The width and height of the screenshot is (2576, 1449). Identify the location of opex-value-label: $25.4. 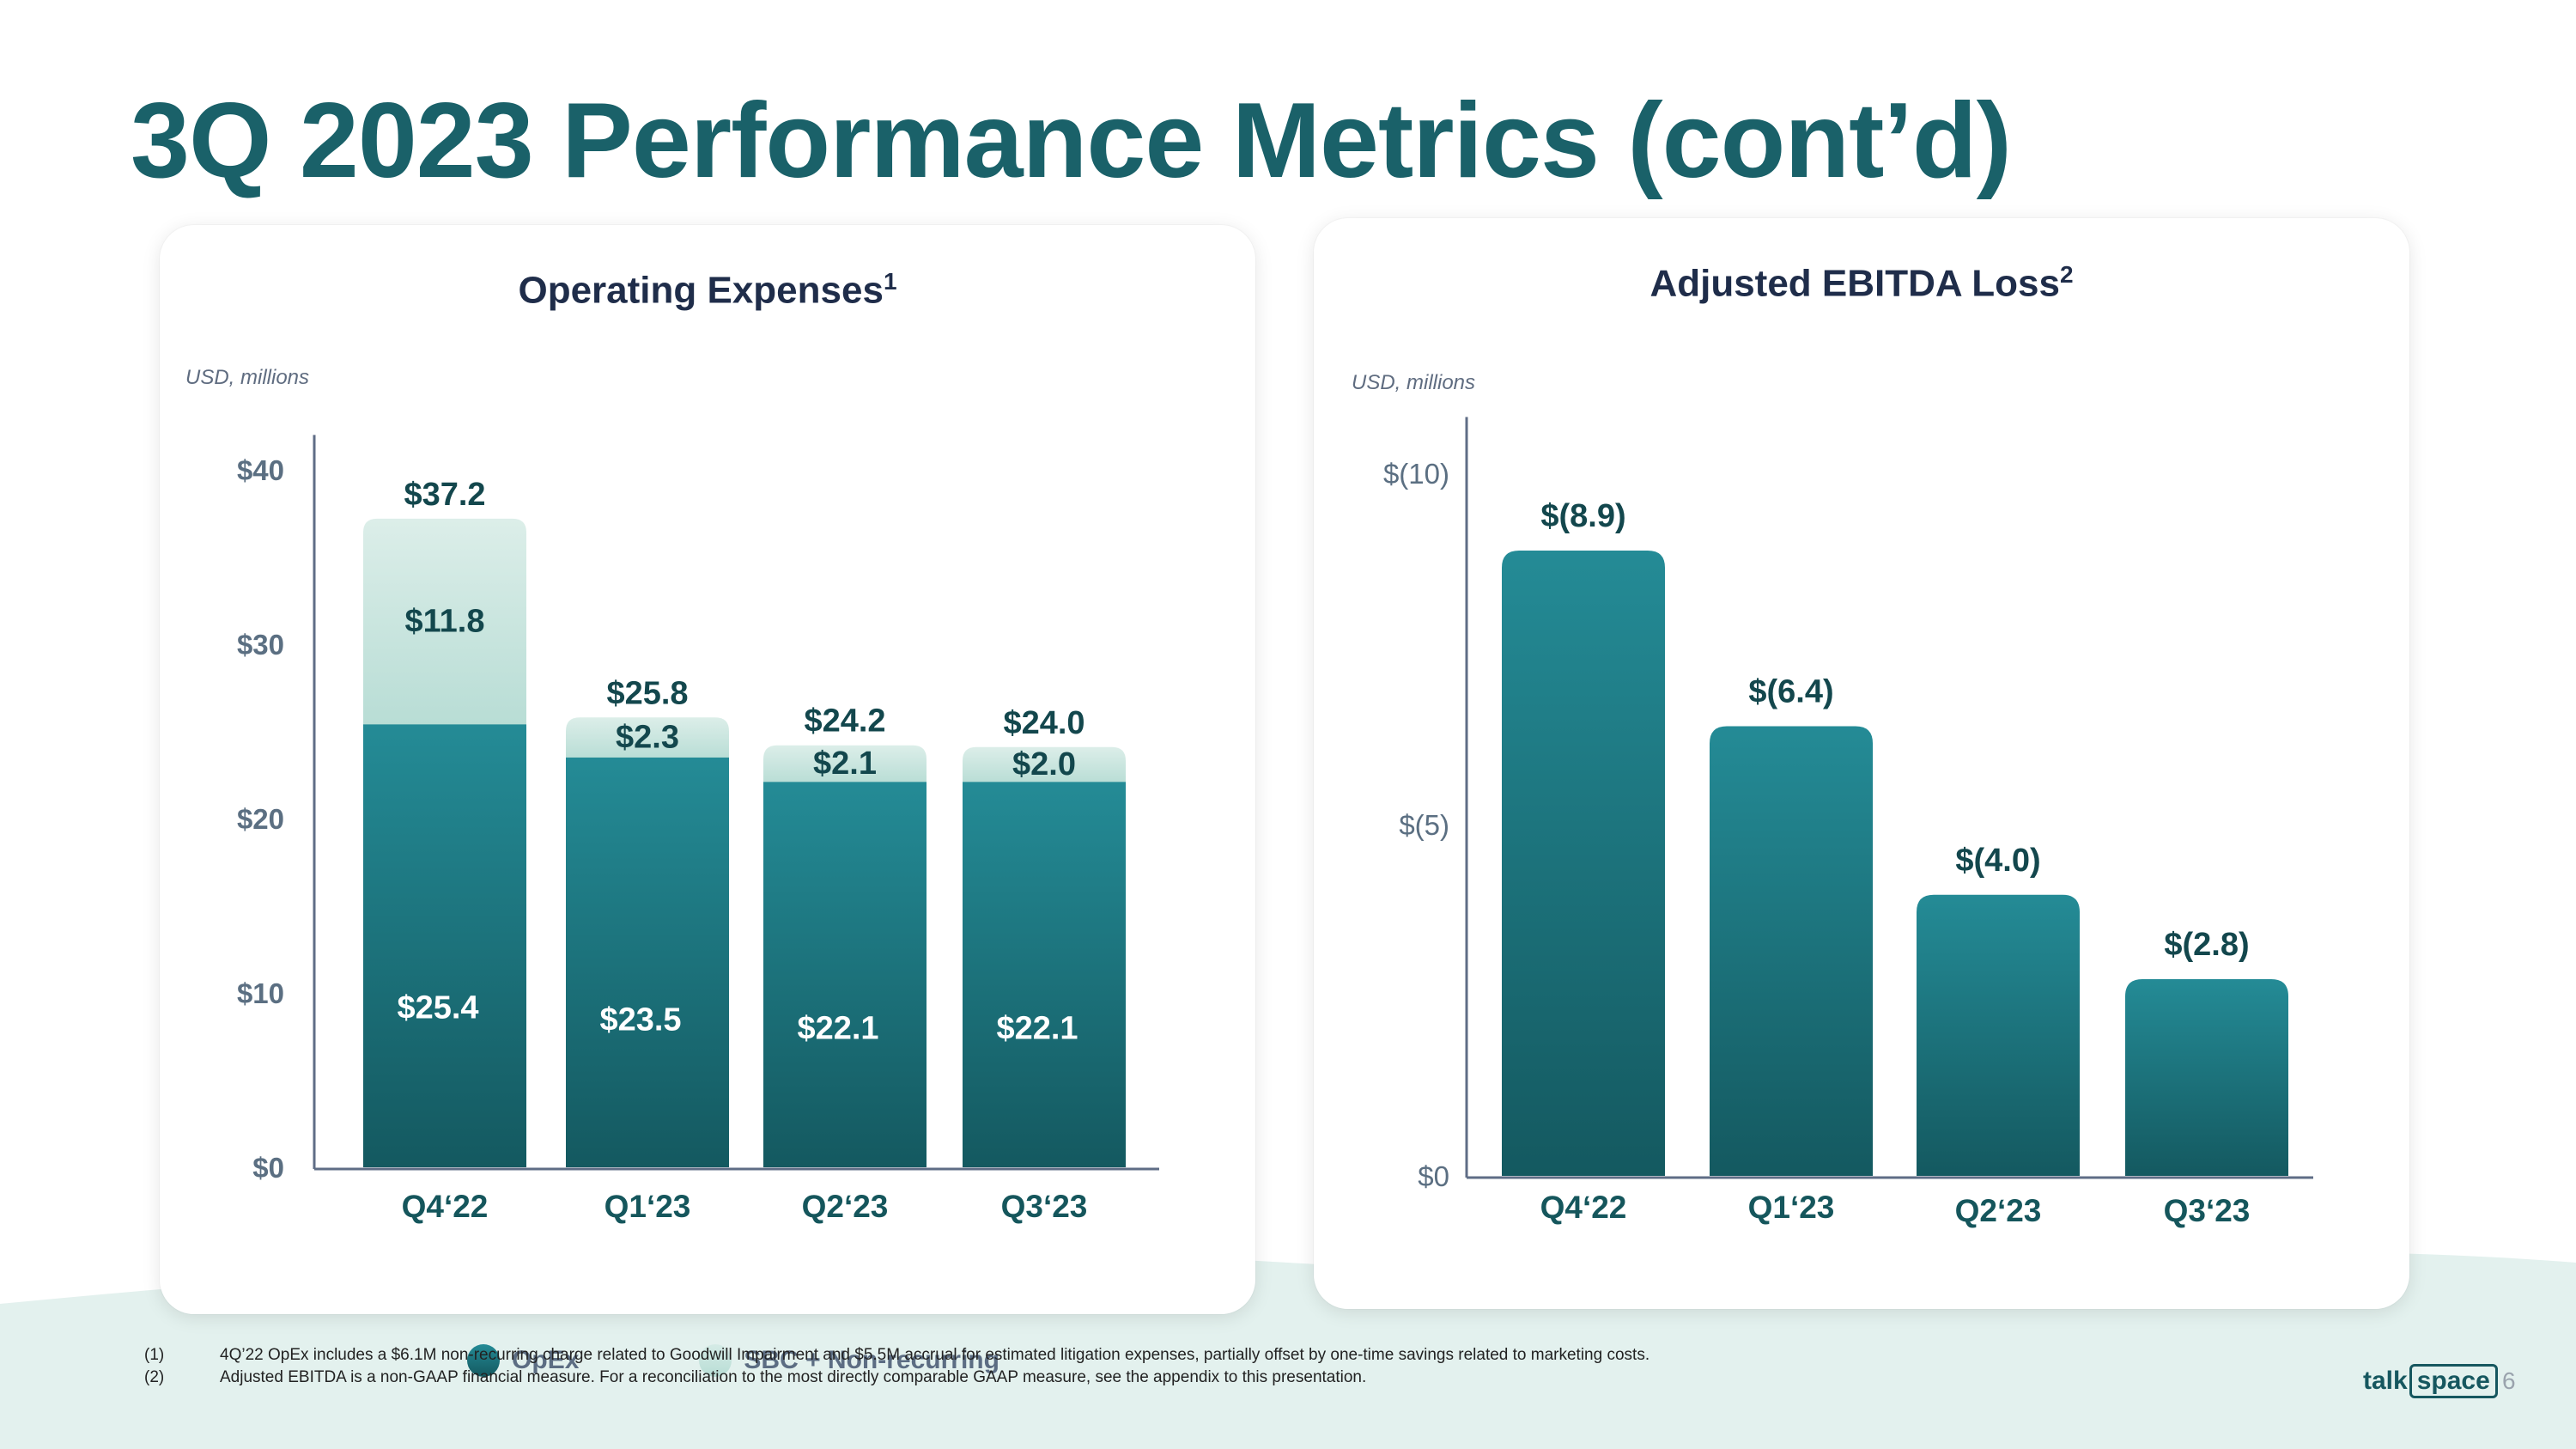
(438, 1007).